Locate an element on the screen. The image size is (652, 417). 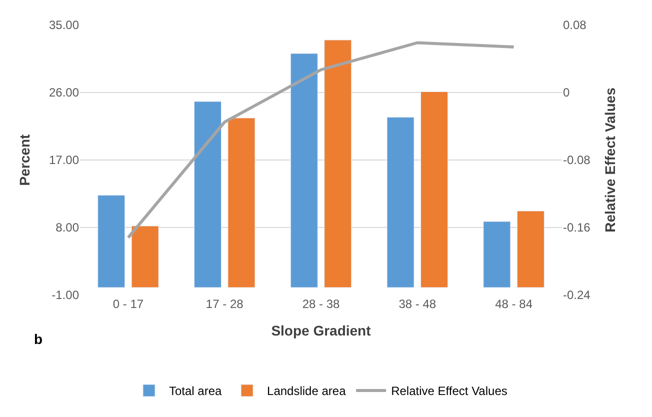
y-tick-label: -1.00 is located at coordinates (66, 295).